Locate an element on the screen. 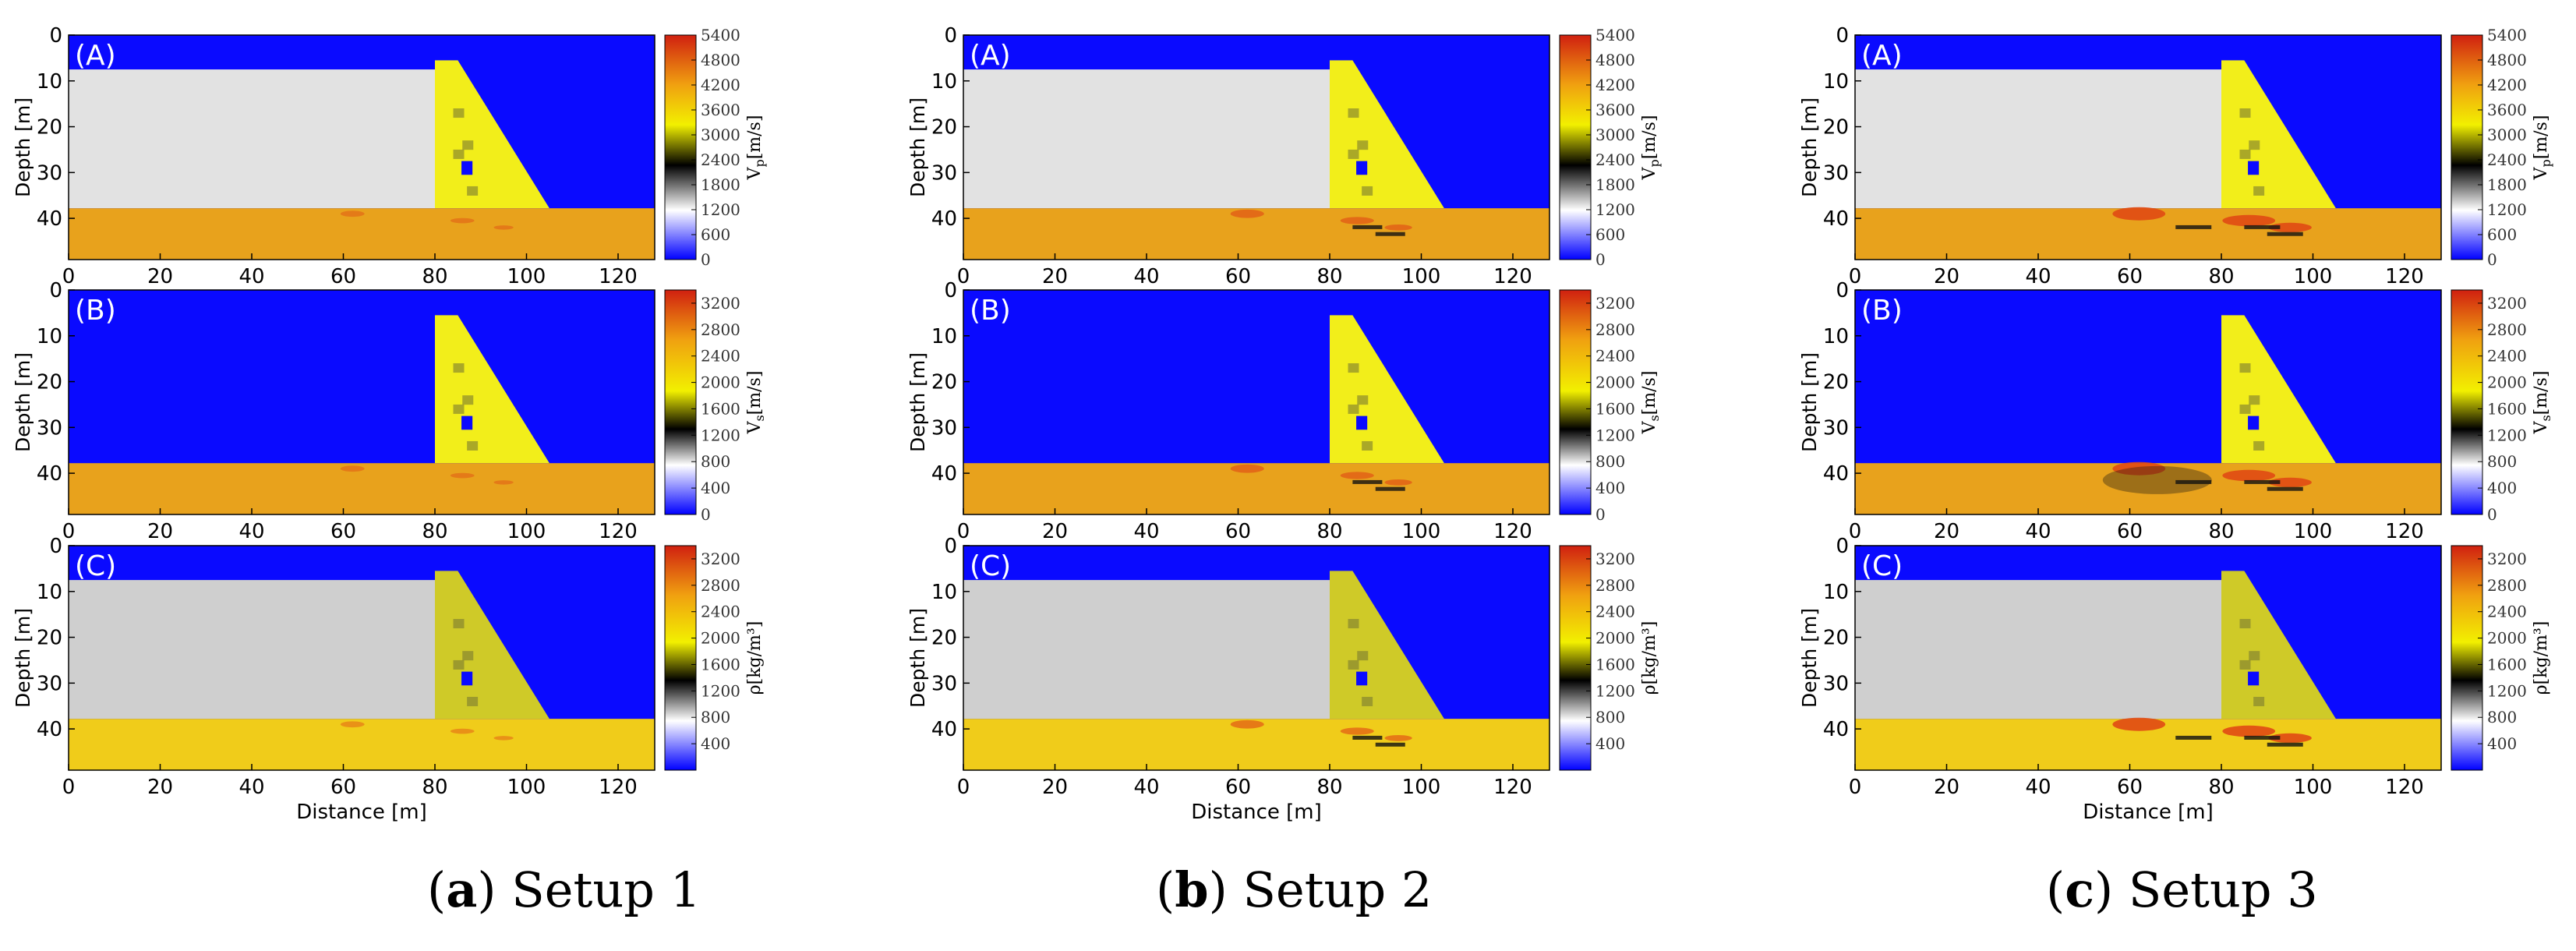  colorbar-tick-label: 4200 is located at coordinates (2507, 85).